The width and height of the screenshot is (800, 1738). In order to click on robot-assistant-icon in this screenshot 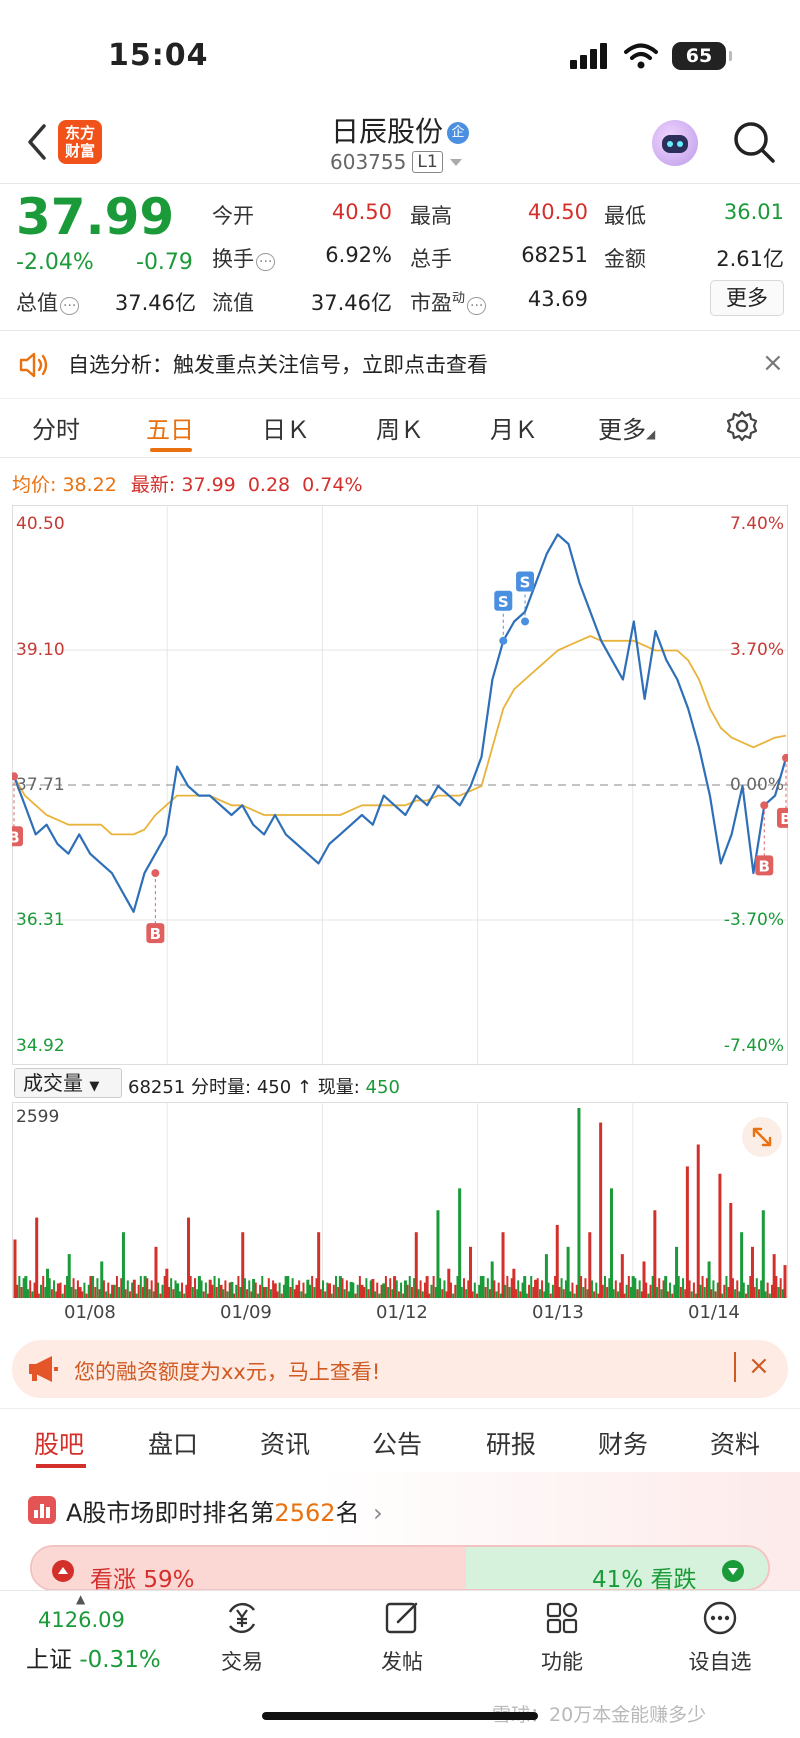, I will do `click(675, 143)`.